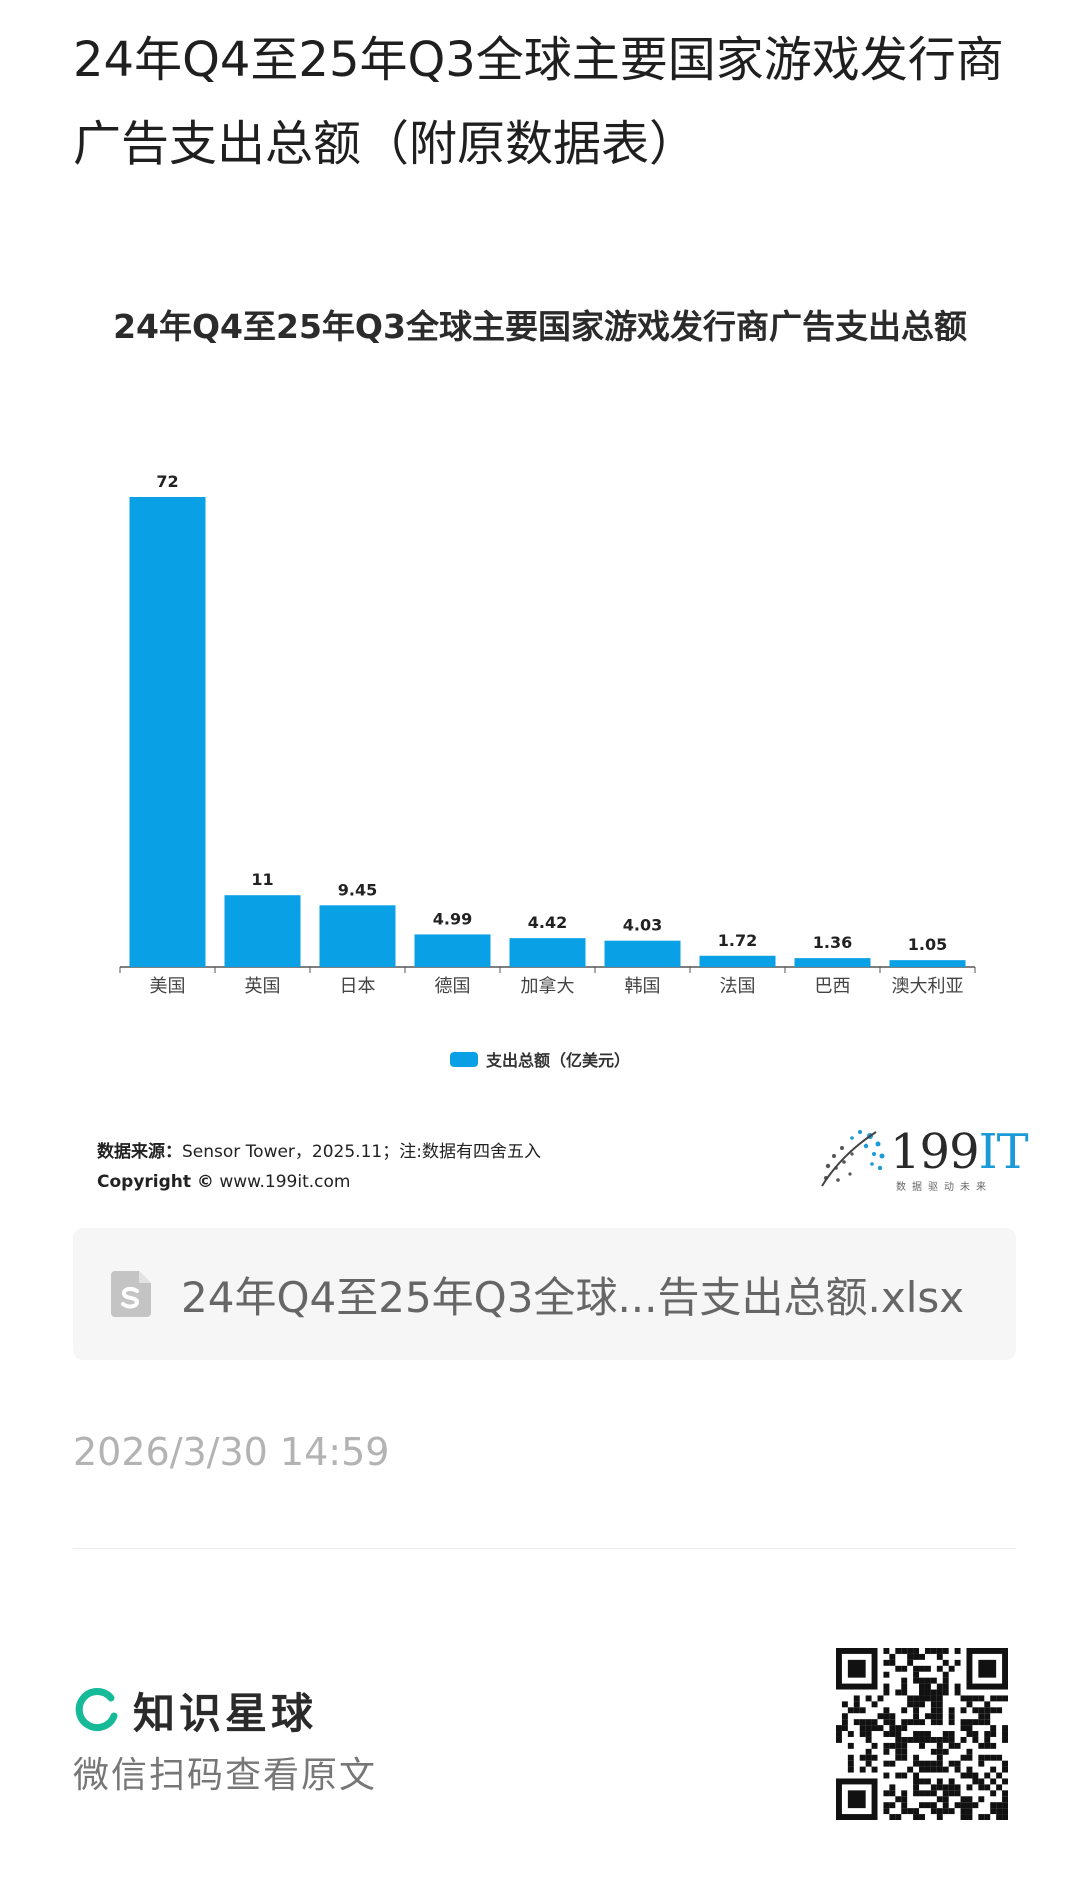 This screenshot has height=1904, width=1080. What do you see at coordinates (833, 986) in the screenshot?
I see `x-tick-label: 巴西` at bounding box center [833, 986].